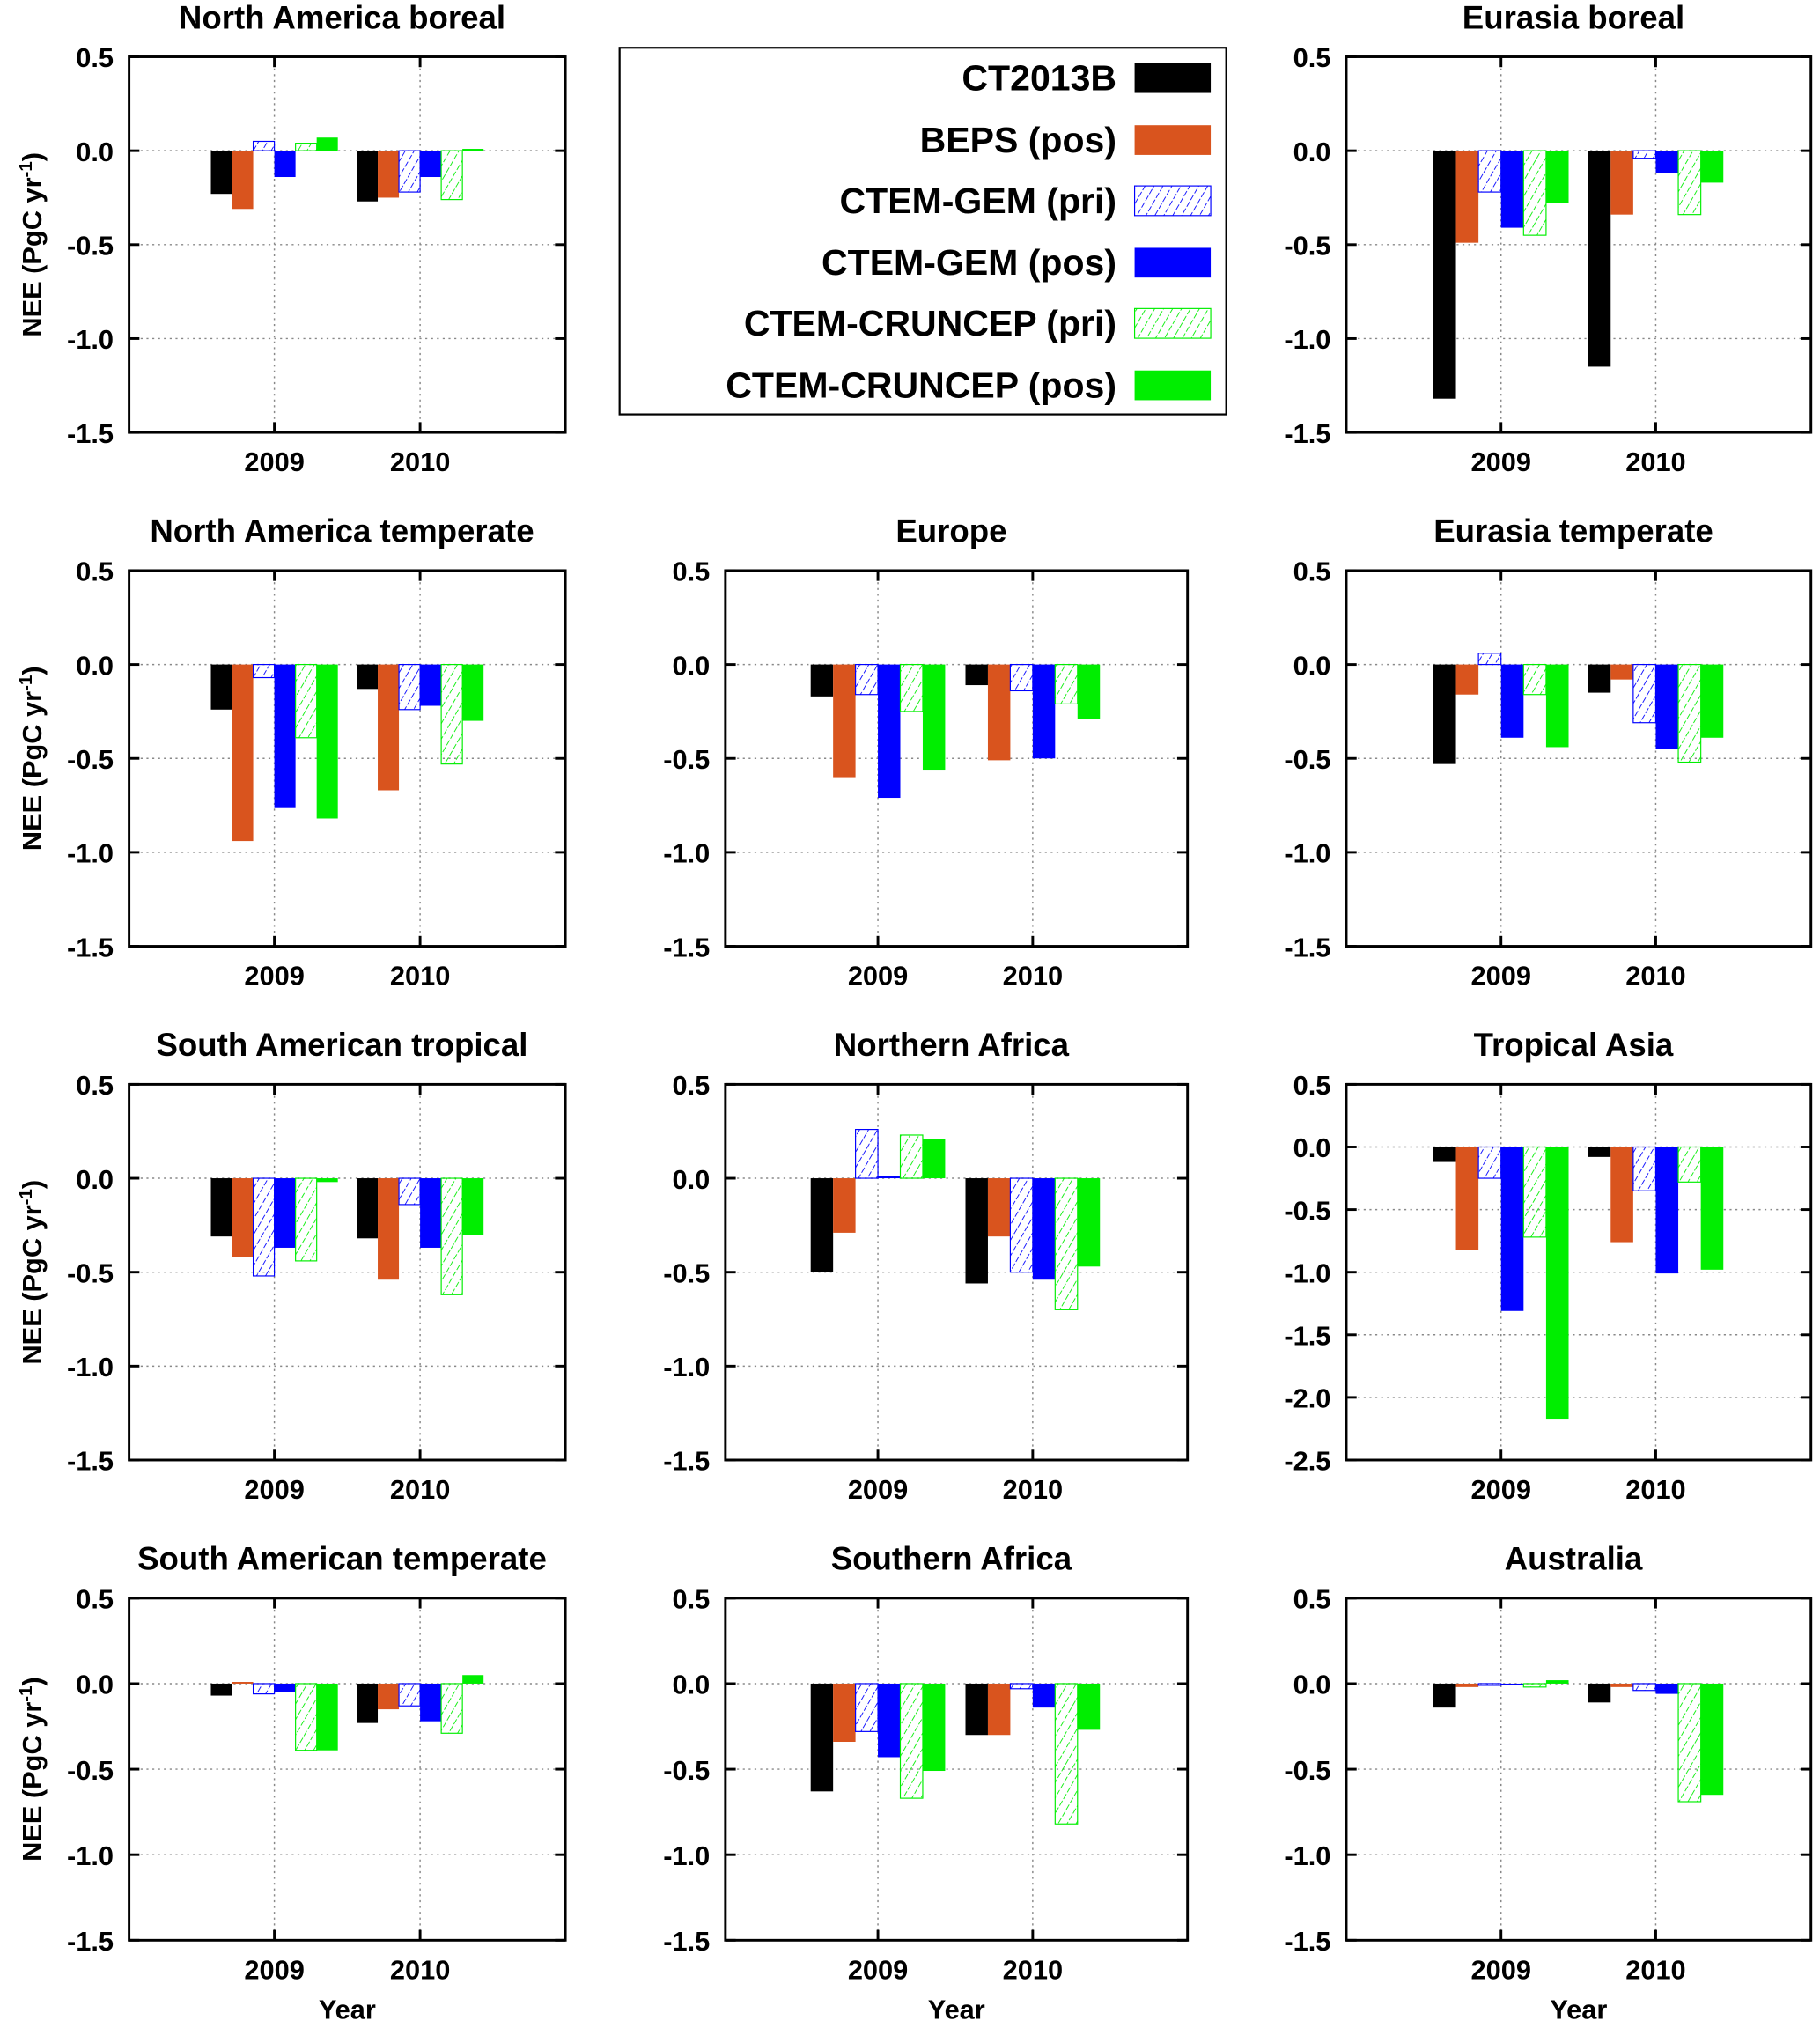  Describe the element at coordinates (342, 1045) in the screenshot. I see `panel-title: South American tropical` at that location.